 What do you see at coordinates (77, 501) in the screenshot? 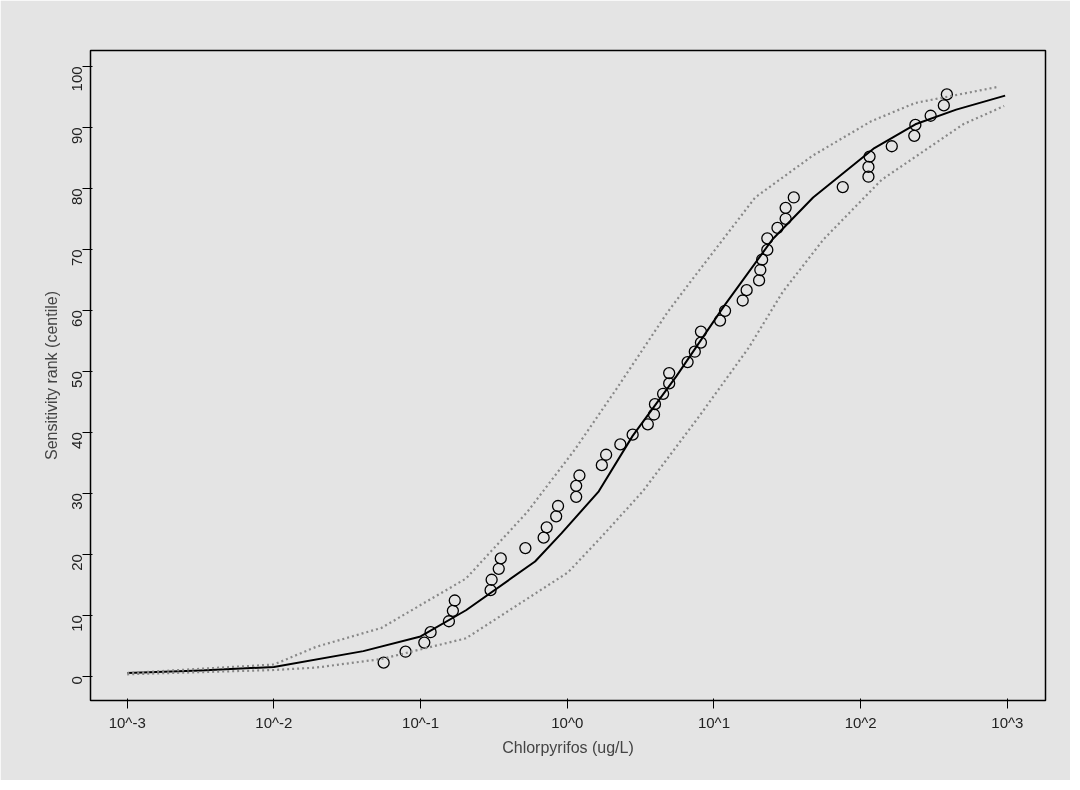
I see `y-tick-label: 30` at bounding box center [77, 501].